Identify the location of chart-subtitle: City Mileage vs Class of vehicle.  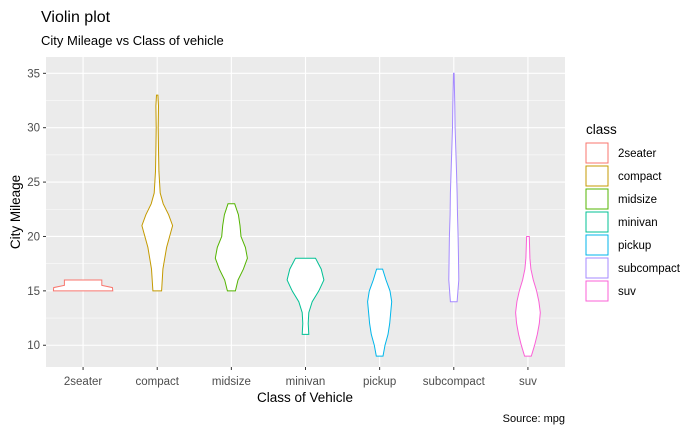
(132, 40).